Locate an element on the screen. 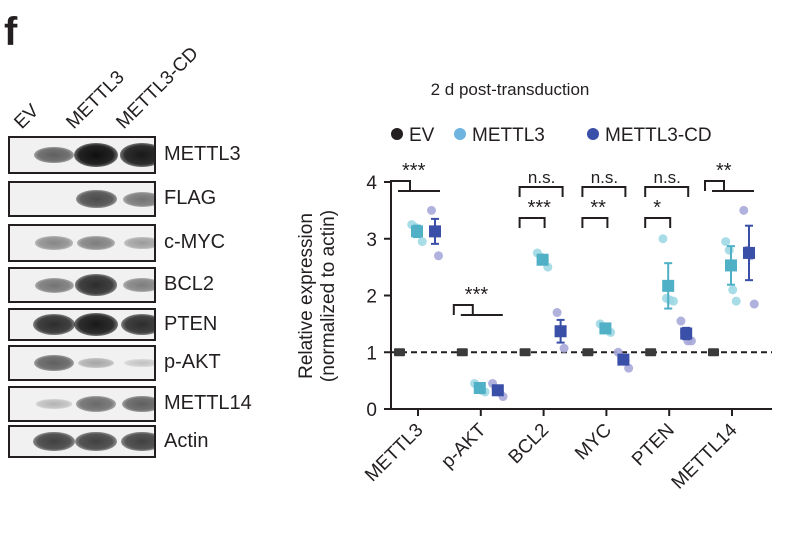 This screenshot has width=801, height=549. blot-row-bcl2 is located at coordinates (82, 285).